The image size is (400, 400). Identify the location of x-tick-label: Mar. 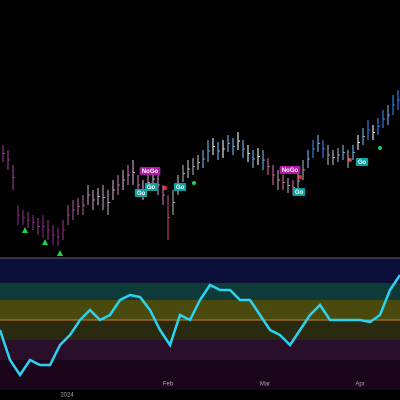
(265, 385).